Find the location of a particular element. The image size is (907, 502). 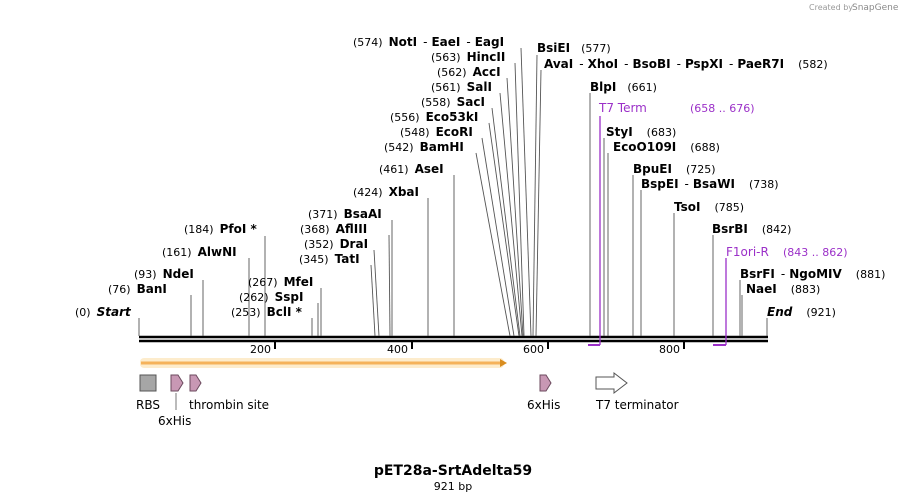

snapgene-brand: SnapGene is located at coordinates (875, 8).